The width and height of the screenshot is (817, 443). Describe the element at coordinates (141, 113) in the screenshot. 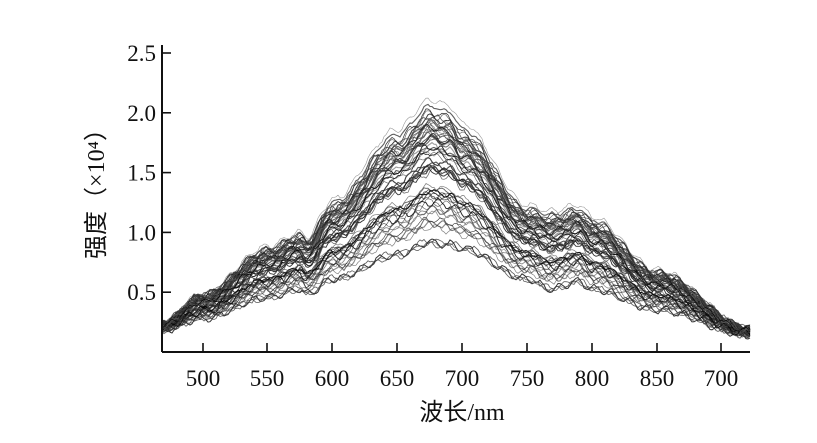

I see `y-tick-label: 2.0` at that location.